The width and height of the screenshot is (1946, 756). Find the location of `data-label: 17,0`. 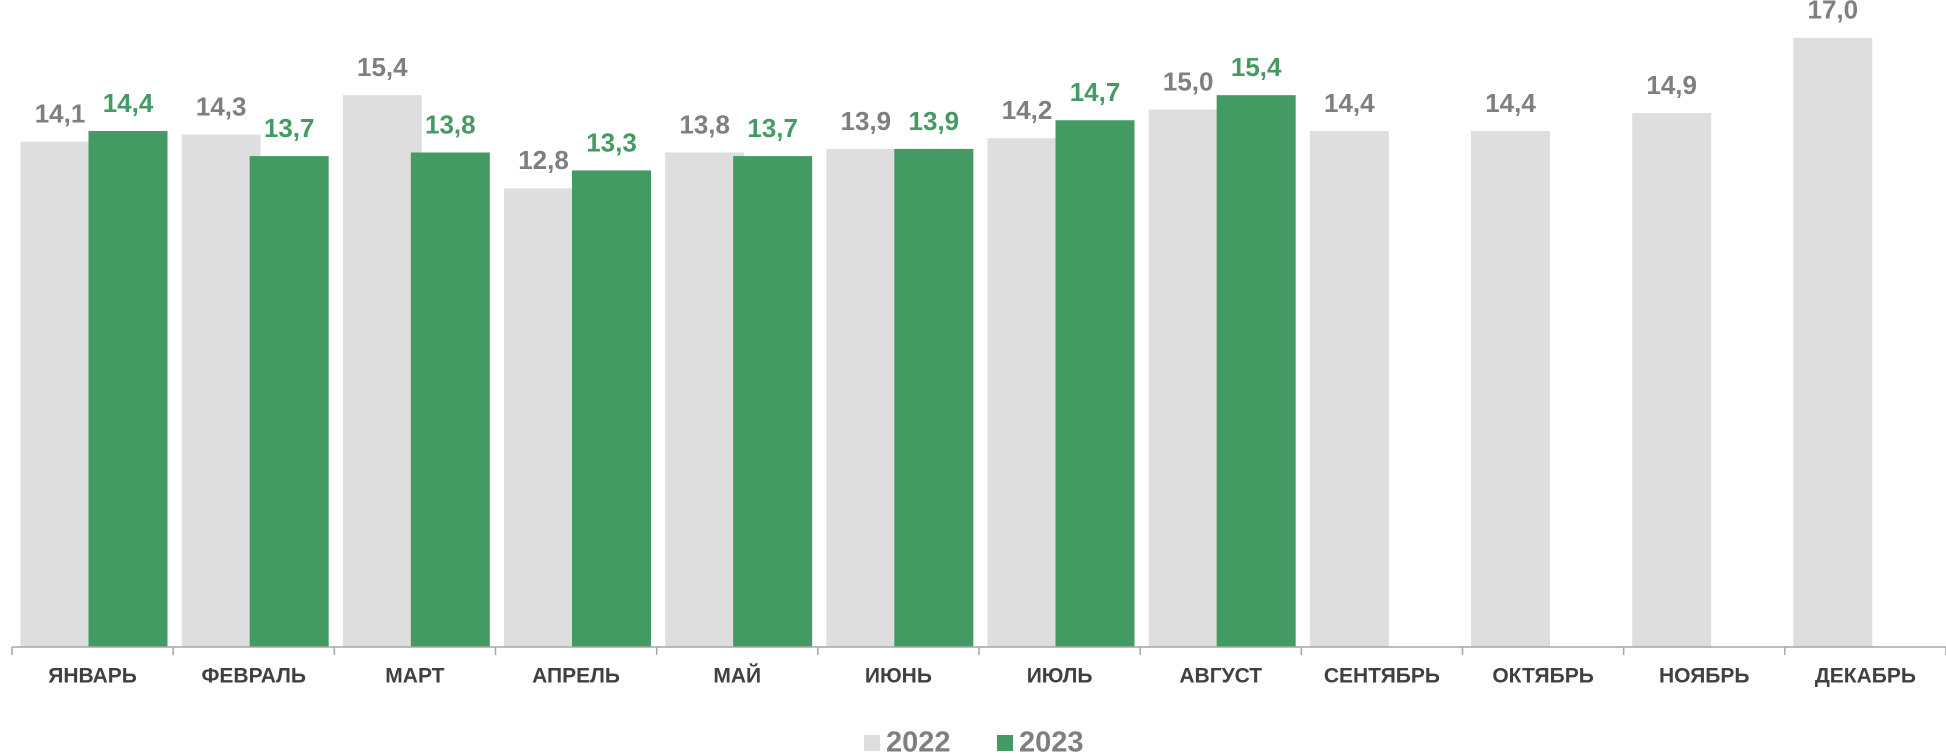

data-label: 17,0 is located at coordinates (1833, 12).